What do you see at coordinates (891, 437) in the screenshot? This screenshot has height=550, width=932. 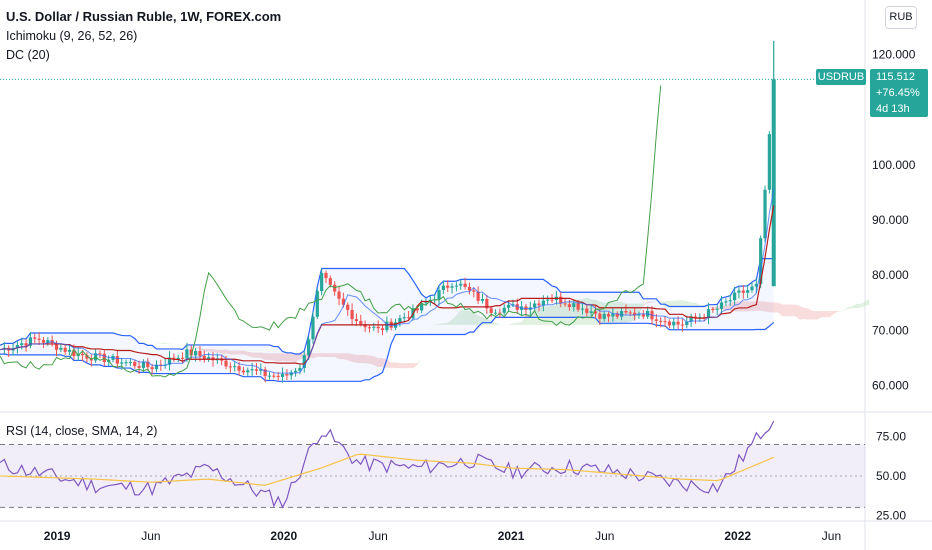 I see `rsi-tick-label: 75.00` at bounding box center [891, 437].